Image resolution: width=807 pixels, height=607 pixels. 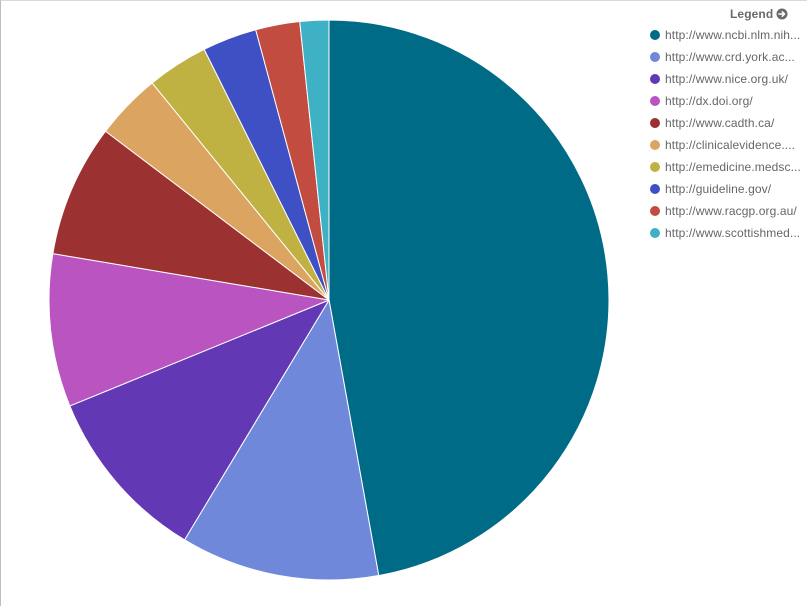 I want to click on legend-item: http://www.nice.org.uk/, so click(x=727, y=79).